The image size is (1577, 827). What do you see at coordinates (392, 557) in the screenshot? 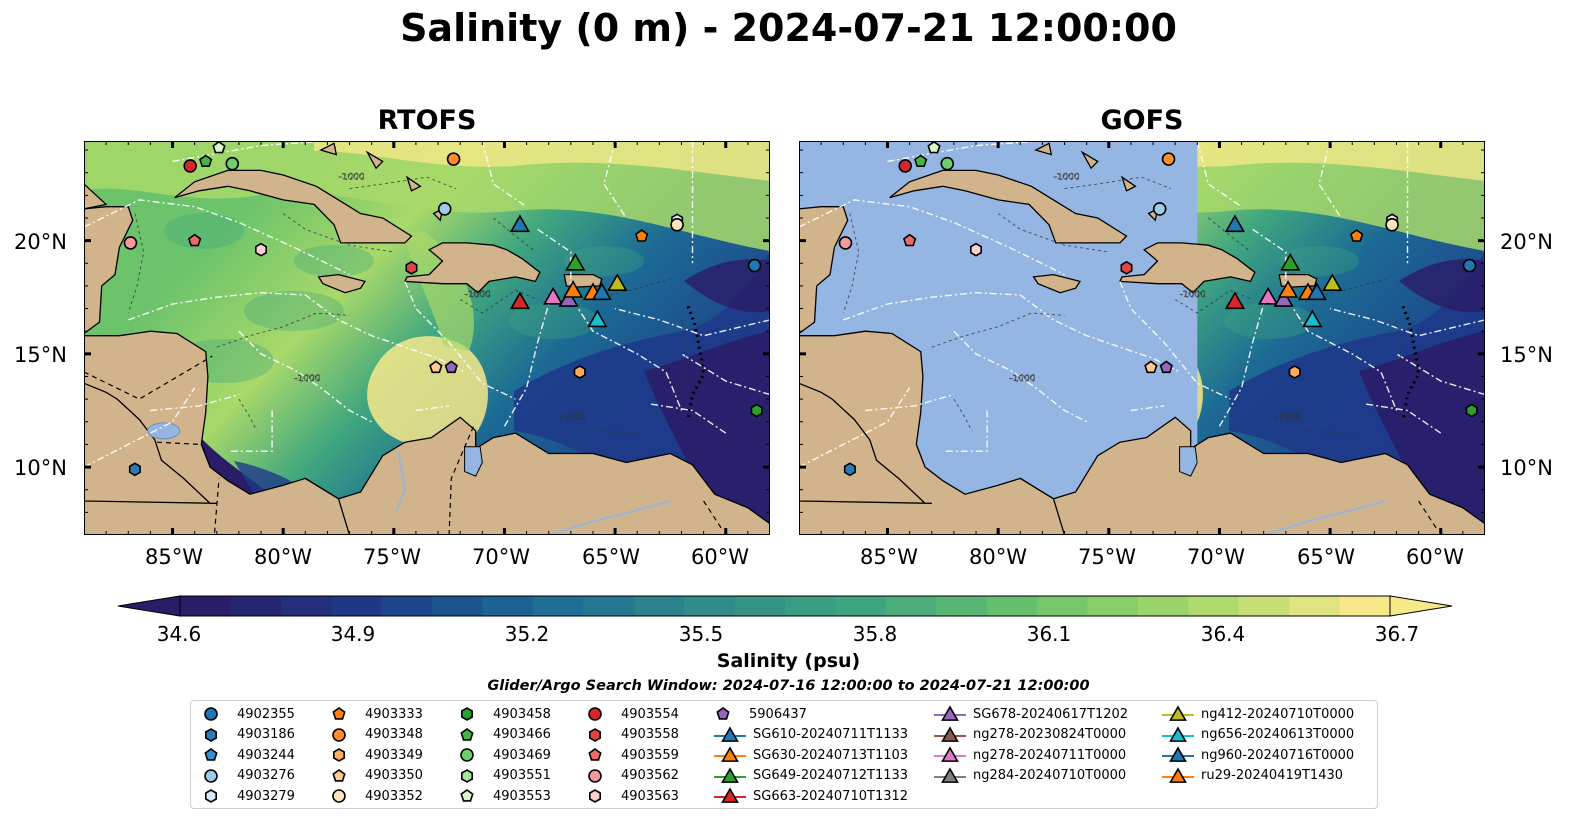
I see `lon-label-75w-rtofs: 75°W` at bounding box center [392, 557].